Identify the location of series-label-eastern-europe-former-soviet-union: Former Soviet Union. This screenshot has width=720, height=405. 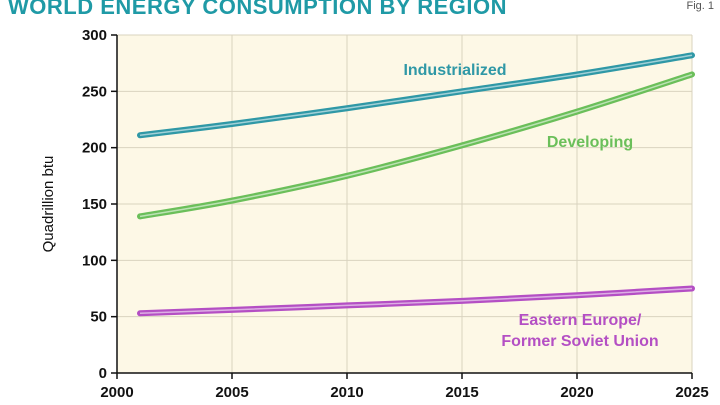
(579, 341).